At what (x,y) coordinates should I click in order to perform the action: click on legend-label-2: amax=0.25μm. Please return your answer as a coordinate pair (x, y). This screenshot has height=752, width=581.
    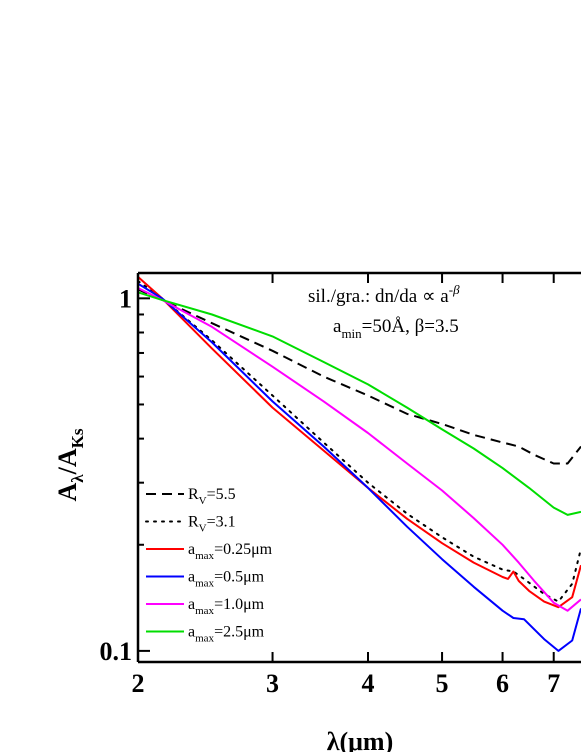
    Looking at the image, I should click on (230, 551).